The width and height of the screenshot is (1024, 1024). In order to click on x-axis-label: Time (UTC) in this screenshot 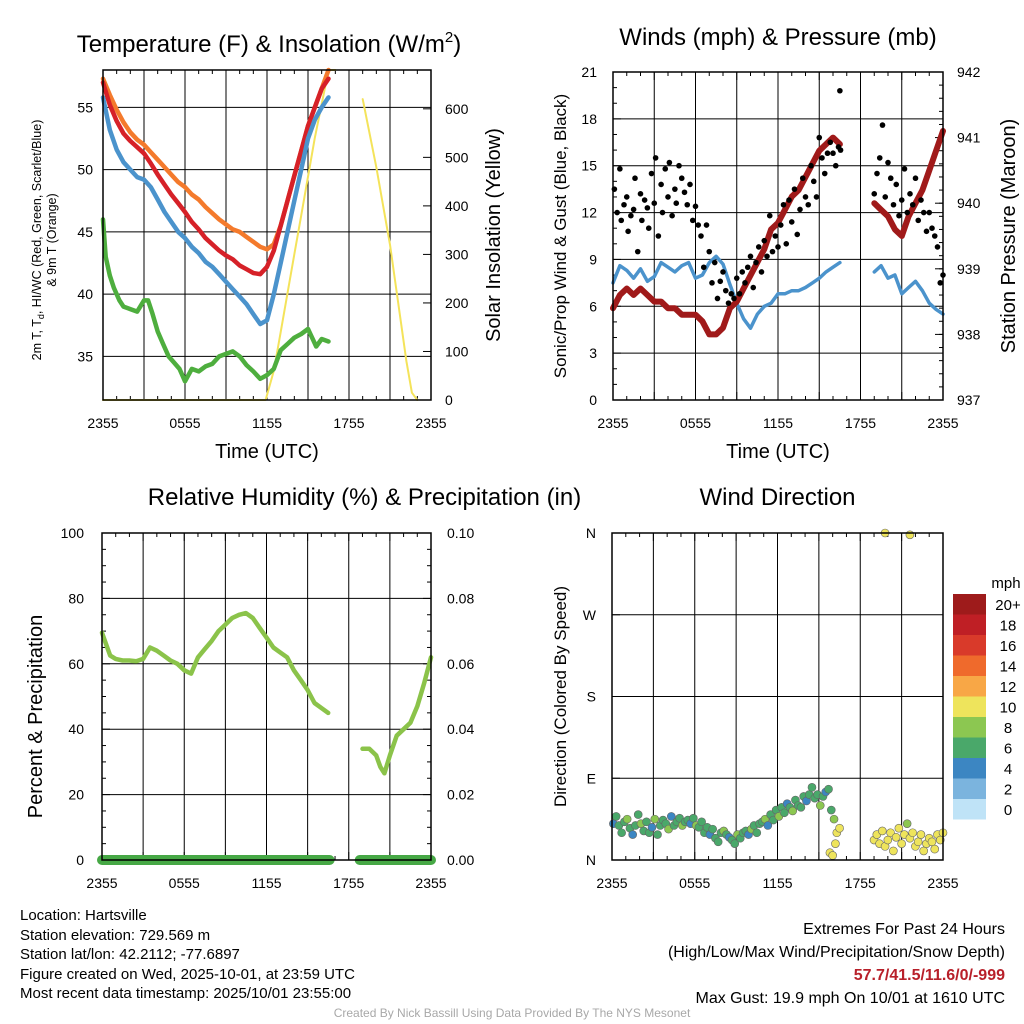, I will do `click(778, 452)`.